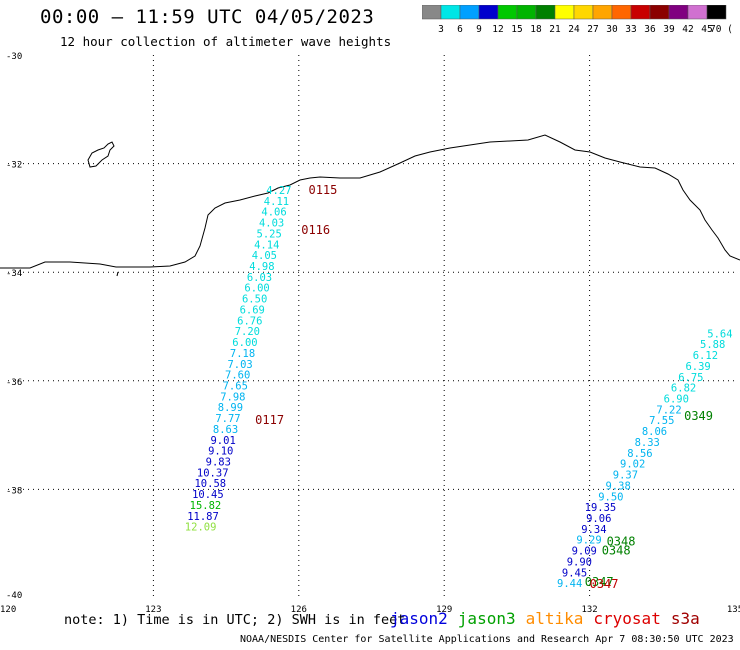 Image resolution: width=740 pixels, height=650 pixels. What do you see at coordinates (441, 29) in the screenshot?
I see `scale-label: 3` at bounding box center [441, 29].